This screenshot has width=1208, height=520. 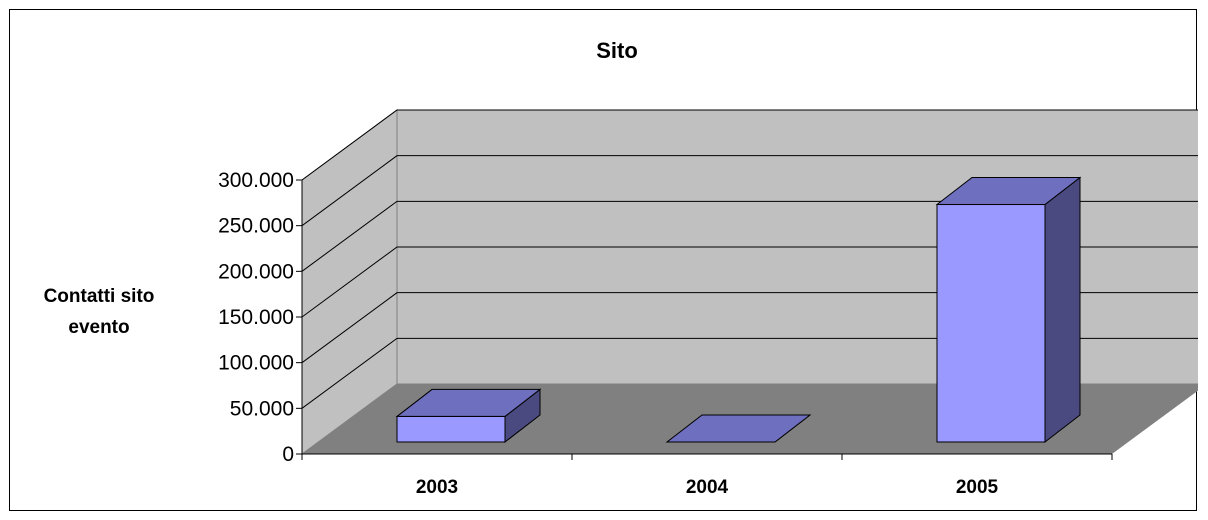 I want to click on bar-2005, so click(x=1008, y=310).